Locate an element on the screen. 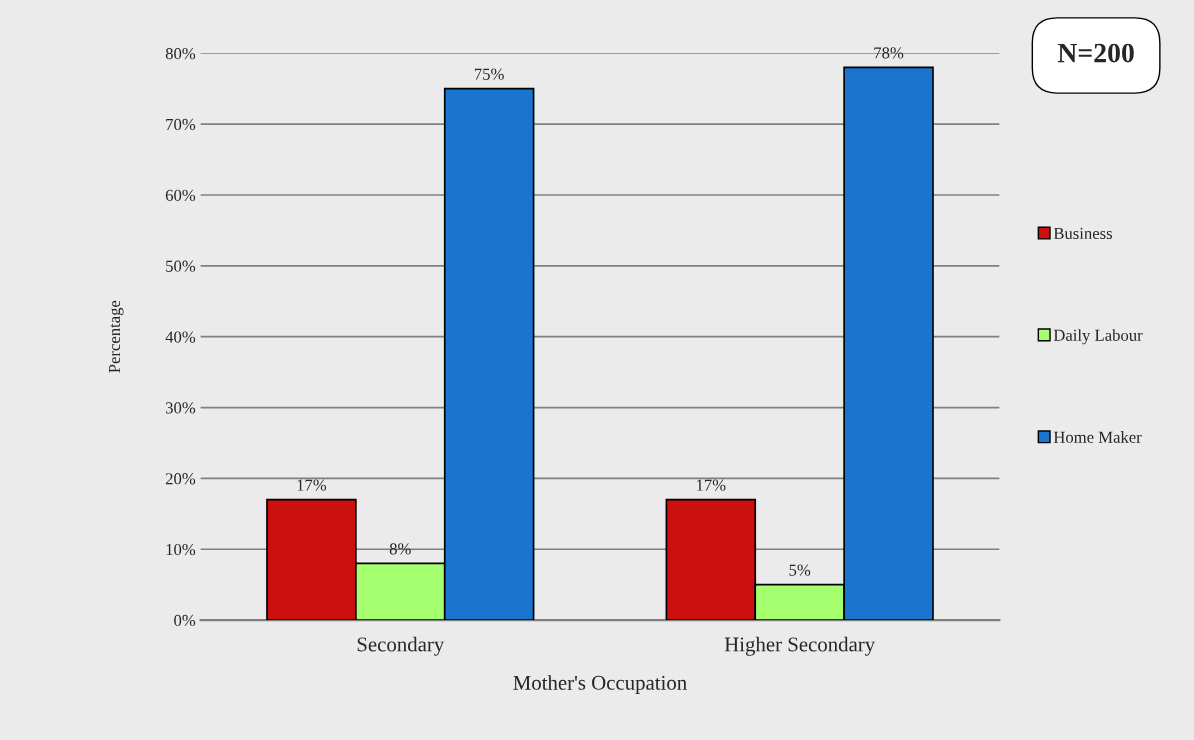 Image resolution: width=1194 pixels, height=740 pixels. x-tick-label: Higher Secondary is located at coordinates (800, 646).